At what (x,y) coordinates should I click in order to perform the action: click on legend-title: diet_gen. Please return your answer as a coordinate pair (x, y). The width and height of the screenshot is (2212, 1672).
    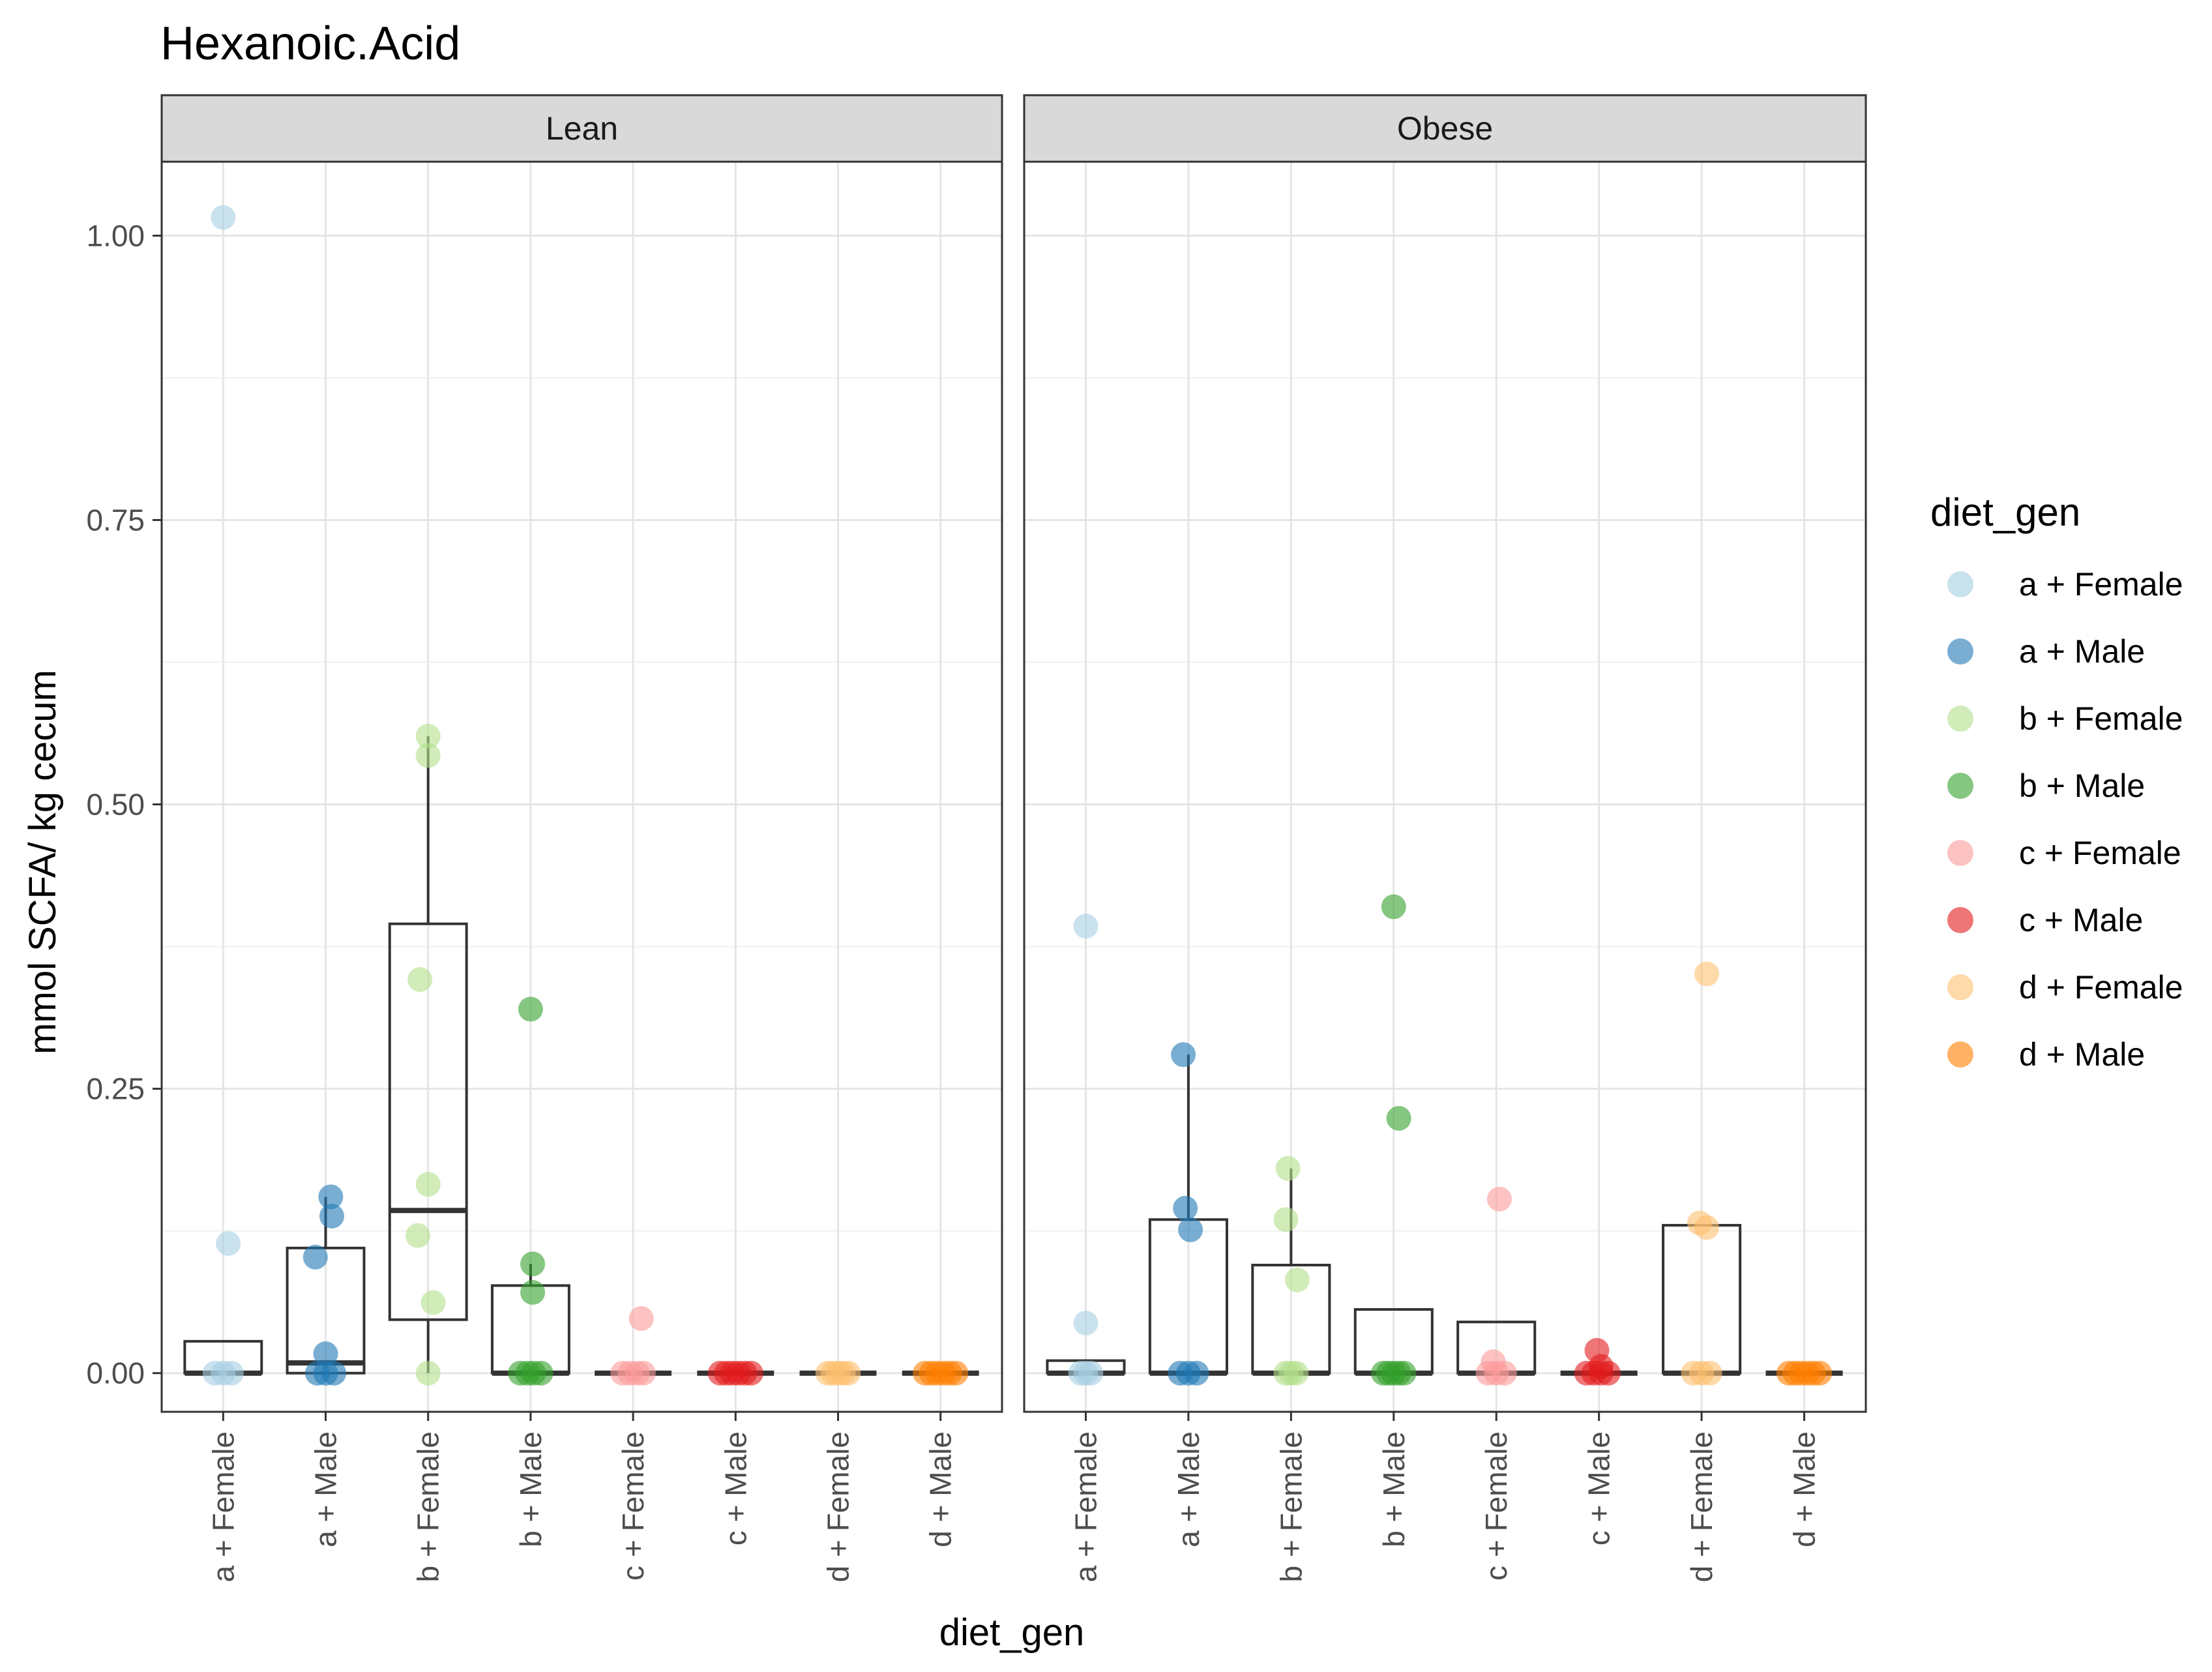
    Looking at the image, I should click on (2005, 512).